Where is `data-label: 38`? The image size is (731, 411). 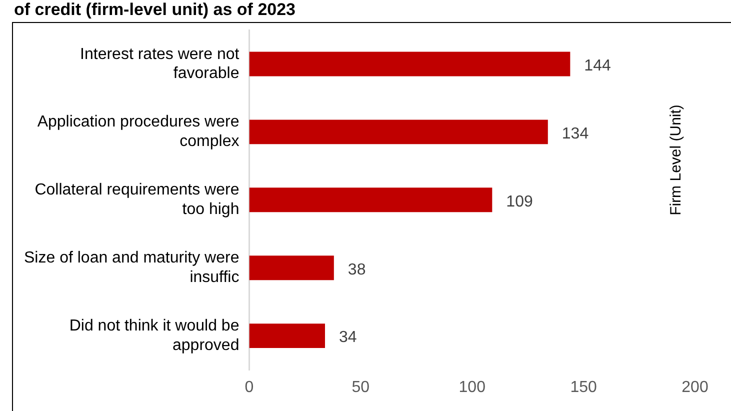
data-label: 38 is located at coordinates (357, 269).